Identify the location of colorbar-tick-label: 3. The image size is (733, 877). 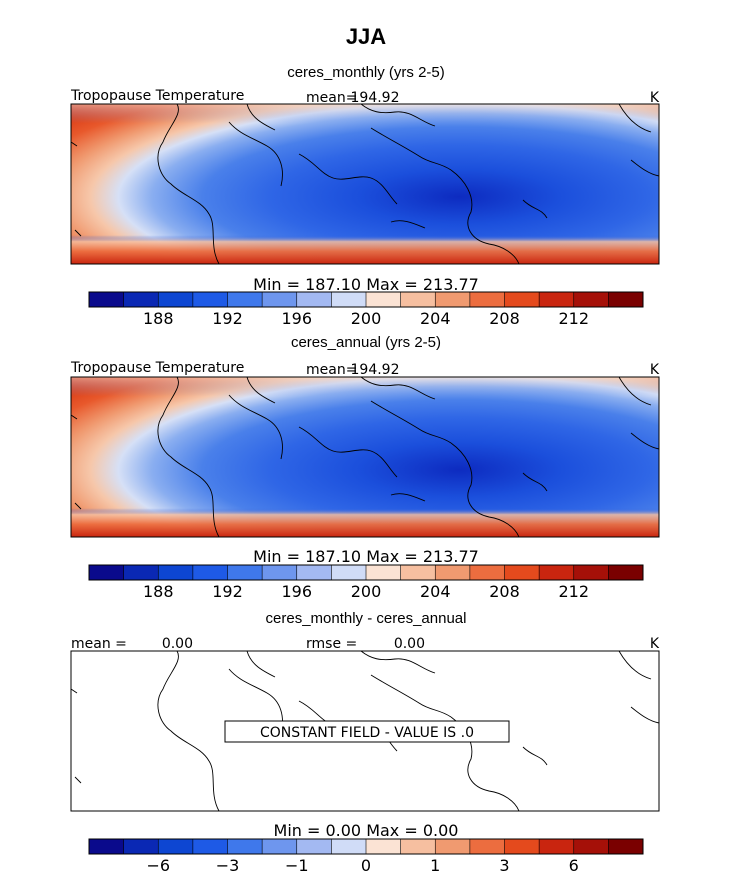
(504, 865).